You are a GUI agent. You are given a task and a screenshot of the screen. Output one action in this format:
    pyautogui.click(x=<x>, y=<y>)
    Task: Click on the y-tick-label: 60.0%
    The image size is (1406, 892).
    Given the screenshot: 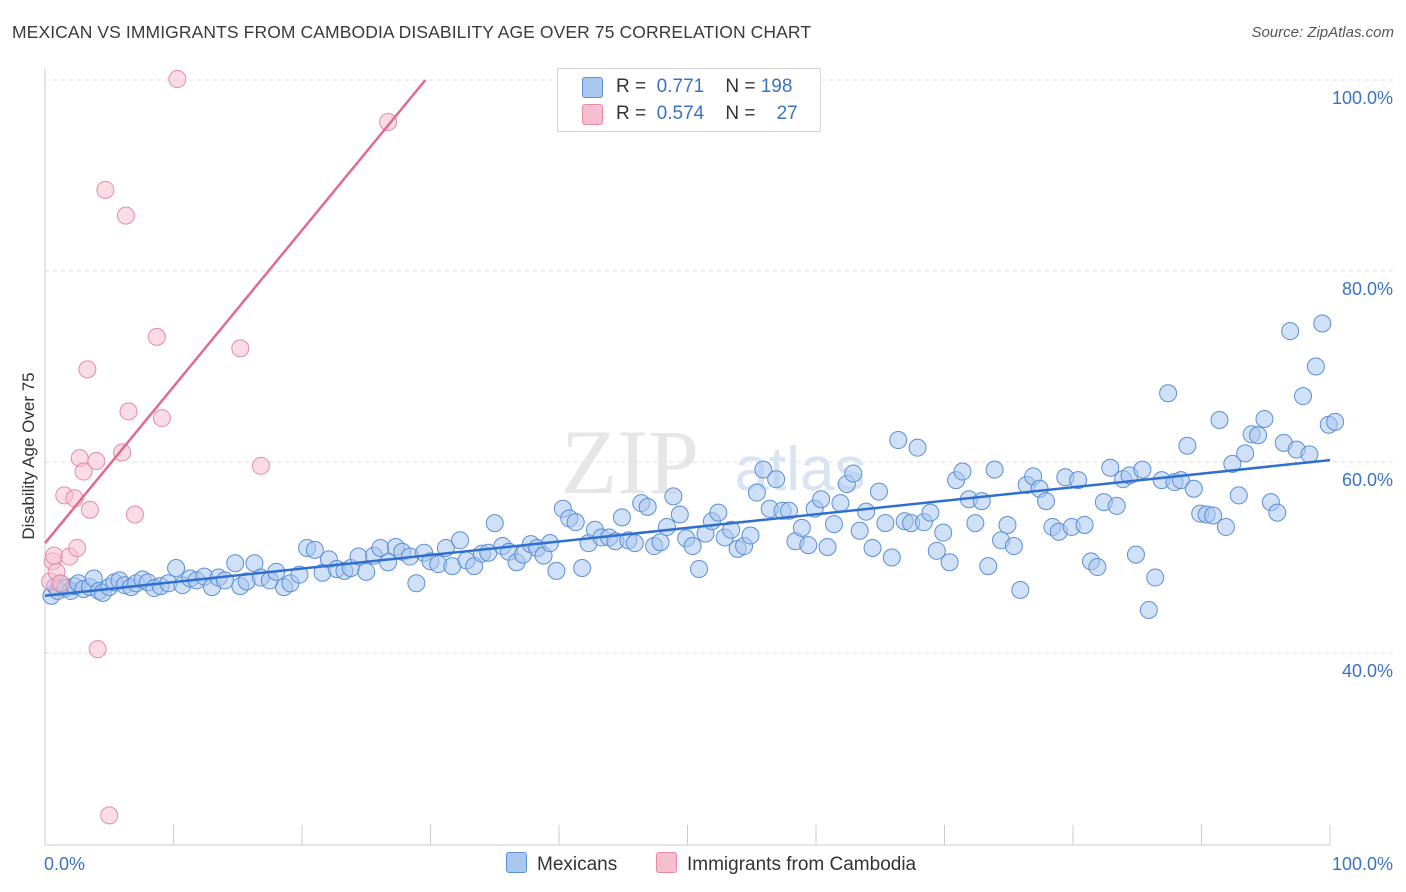 What is the action you would take?
    pyautogui.click(x=1367, y=480)
    